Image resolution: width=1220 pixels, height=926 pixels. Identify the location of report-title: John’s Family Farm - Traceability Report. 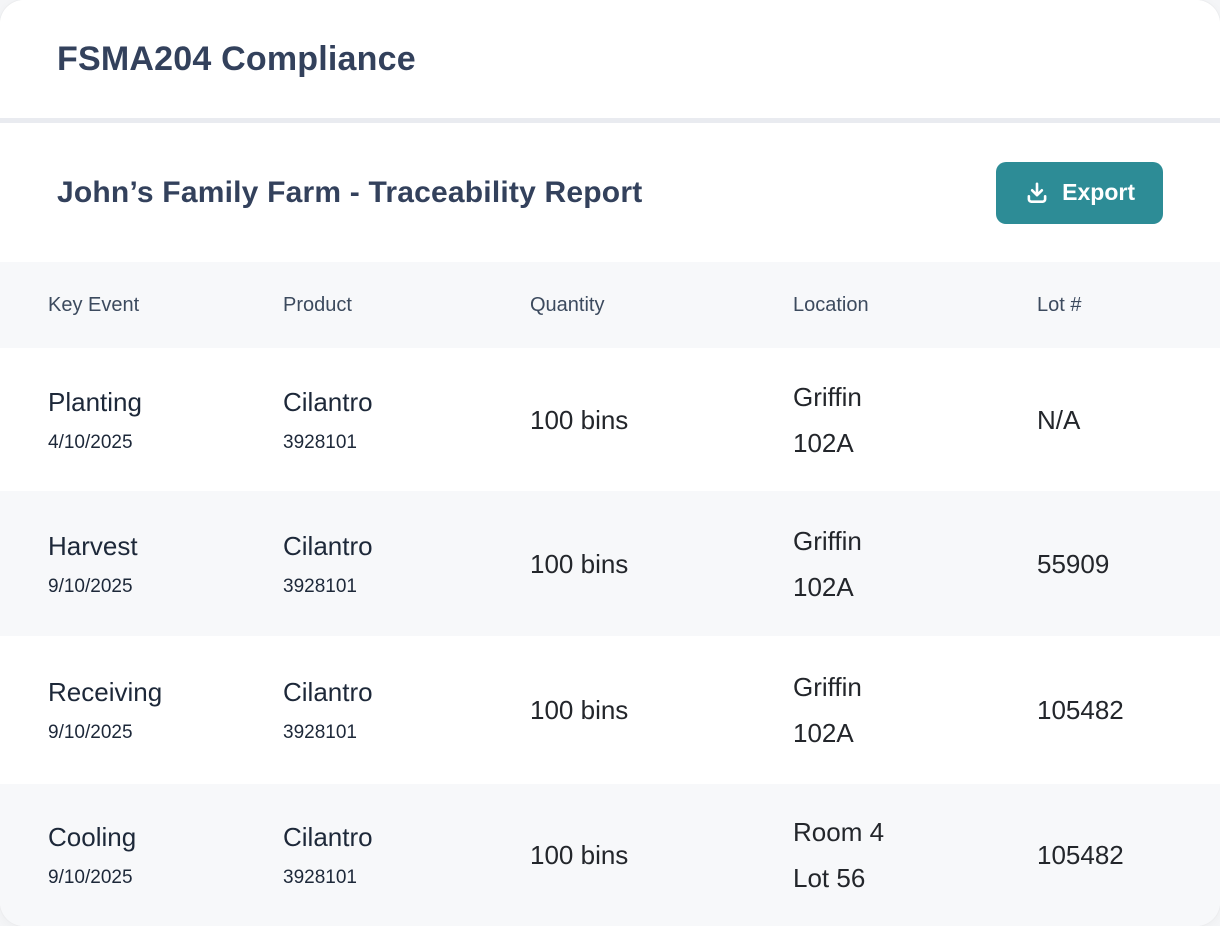
(350, 192).